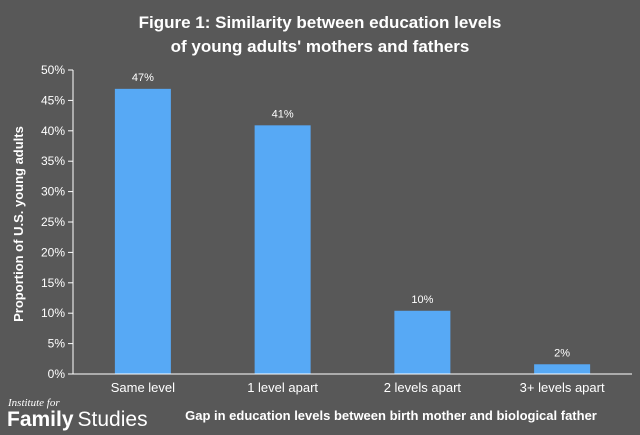  What do you see at coordinates (53, 313) in the screenshot?
I see `y-tick-label: 10%` at bounding box center [53, 313].